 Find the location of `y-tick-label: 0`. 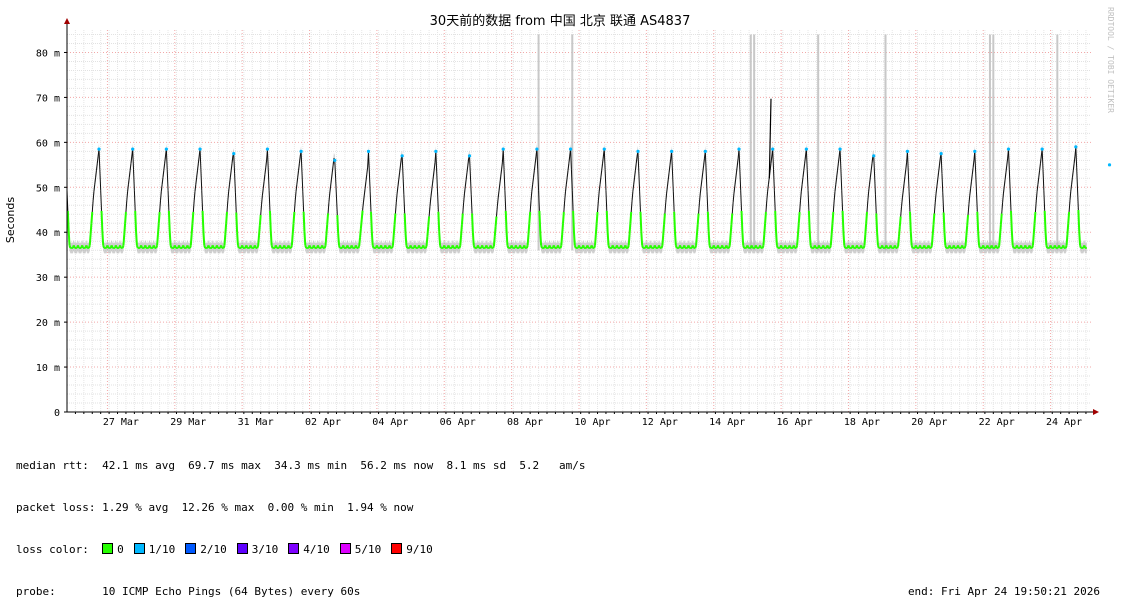

y-tick-label: 0 is located at coordinates (57, 413).